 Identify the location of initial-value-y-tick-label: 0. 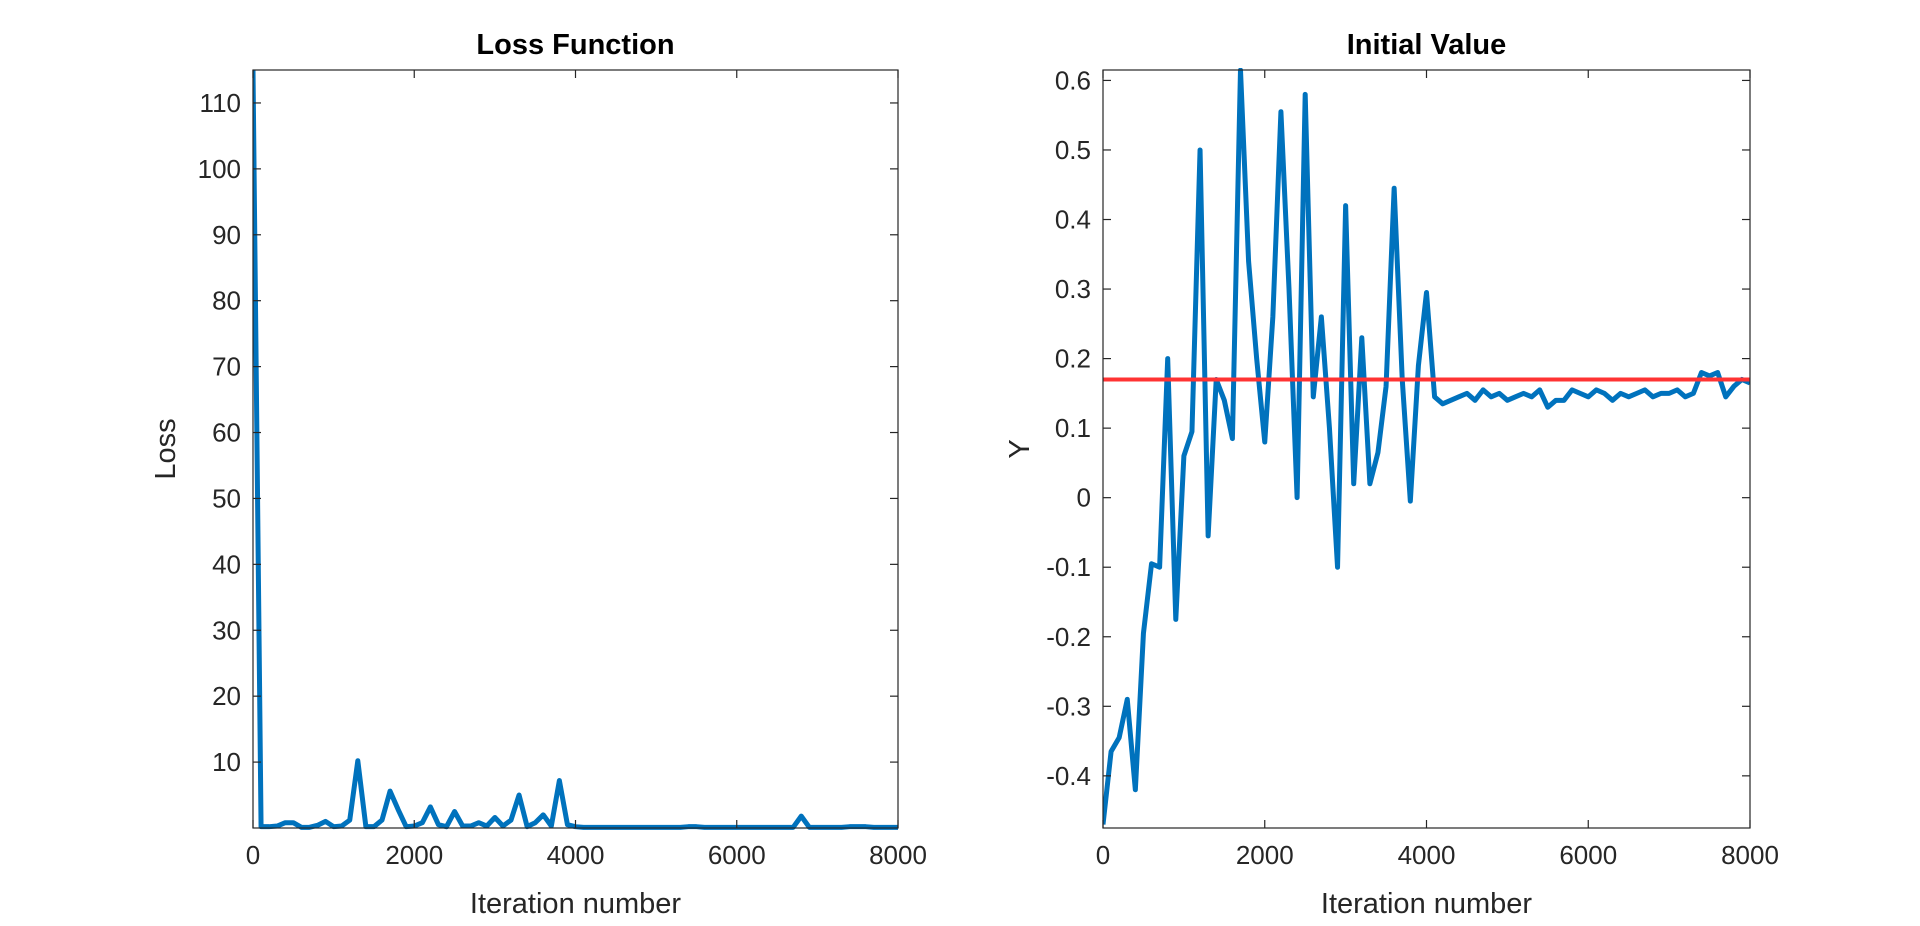
(1084, 498).